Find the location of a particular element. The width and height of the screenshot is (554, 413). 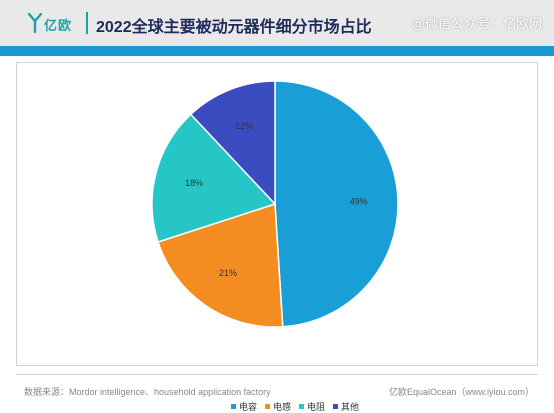

legend-item-1: 电感 is located at coordinates (278, 406).